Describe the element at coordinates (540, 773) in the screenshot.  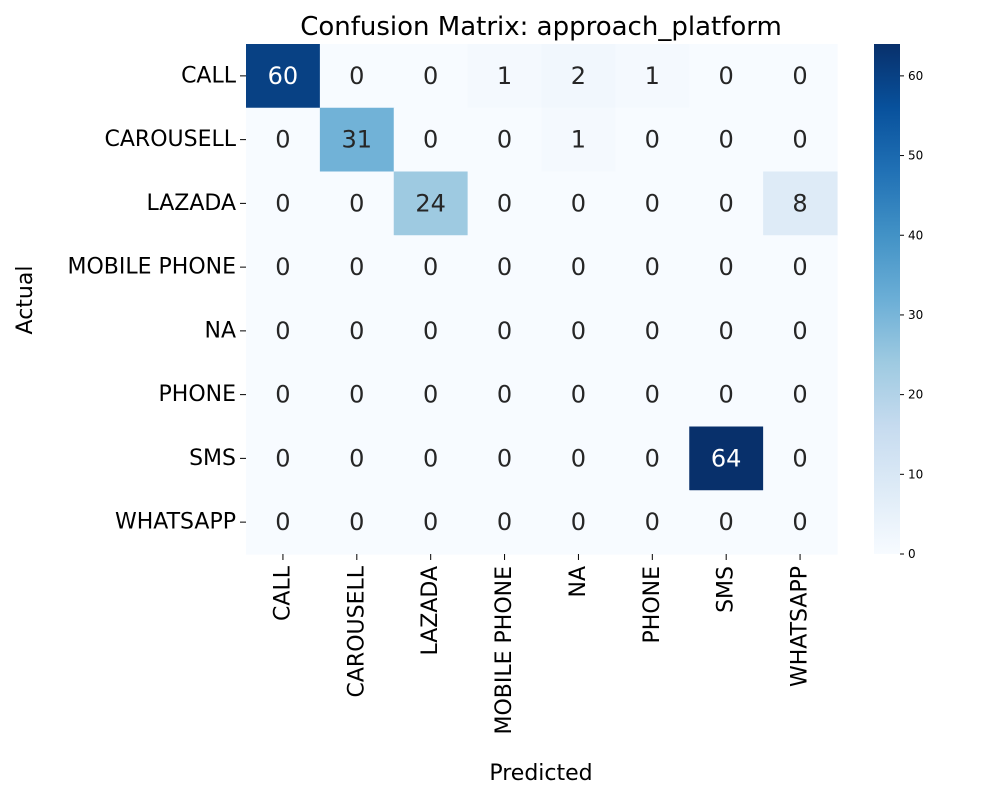
I see `x-axis-title: Predicted` at that location.